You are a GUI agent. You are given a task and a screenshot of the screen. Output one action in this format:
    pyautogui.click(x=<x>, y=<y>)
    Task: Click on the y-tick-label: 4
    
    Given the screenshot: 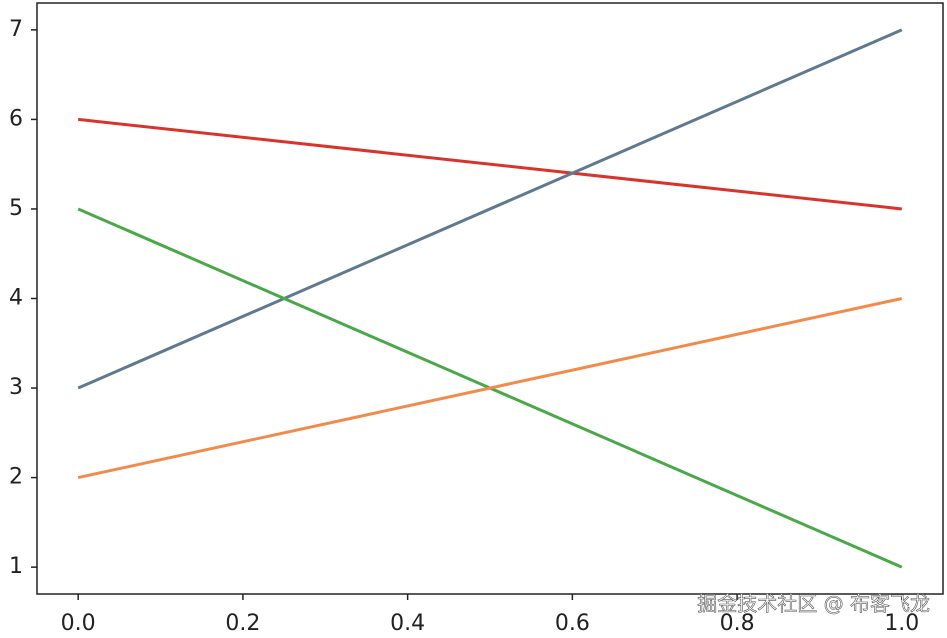 What is the action you would take?
    pyautogui.click(x=16, y=298)
    